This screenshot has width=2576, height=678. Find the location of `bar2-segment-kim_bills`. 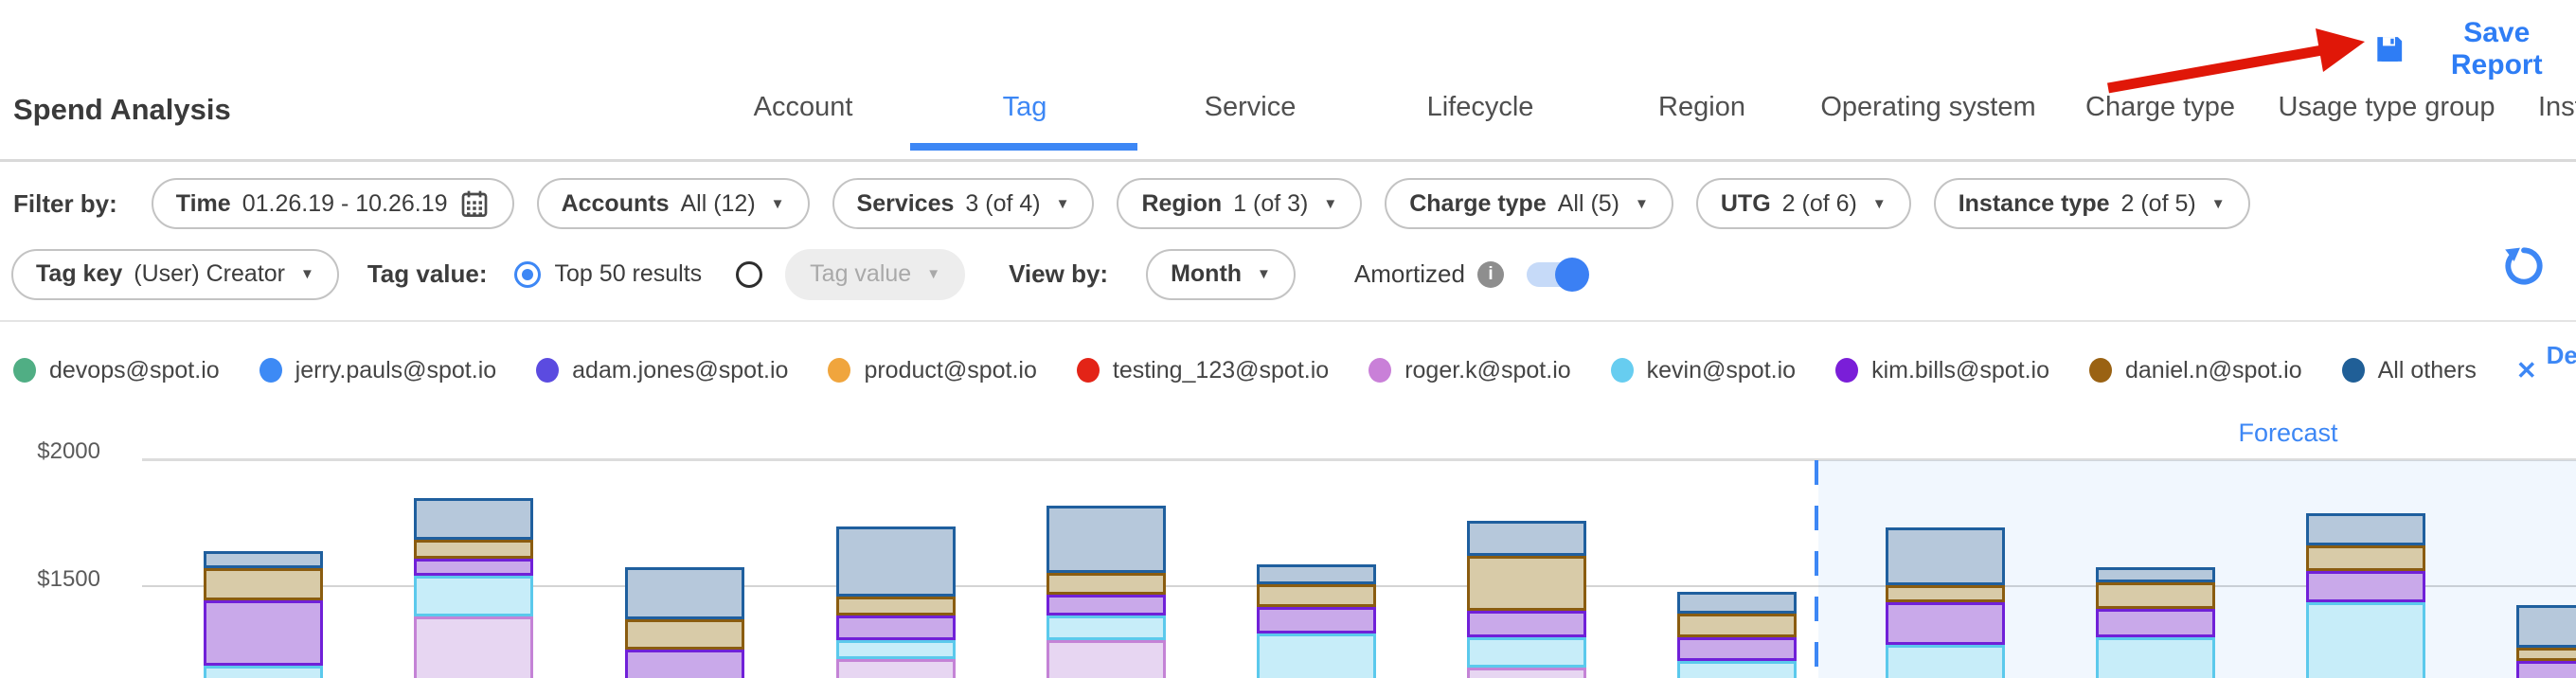

bar2-segment-kim_bills is located at coordinates (473, 568).